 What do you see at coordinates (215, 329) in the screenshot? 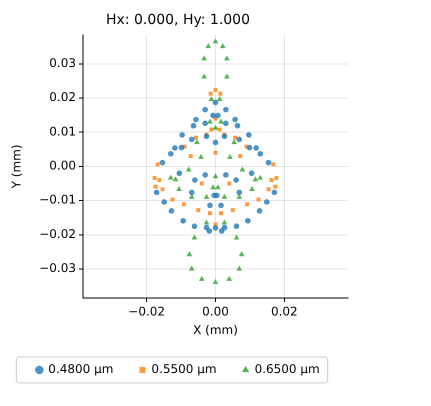
I see `x-axis-title: X (mm)` at bounding box center [215, 329].